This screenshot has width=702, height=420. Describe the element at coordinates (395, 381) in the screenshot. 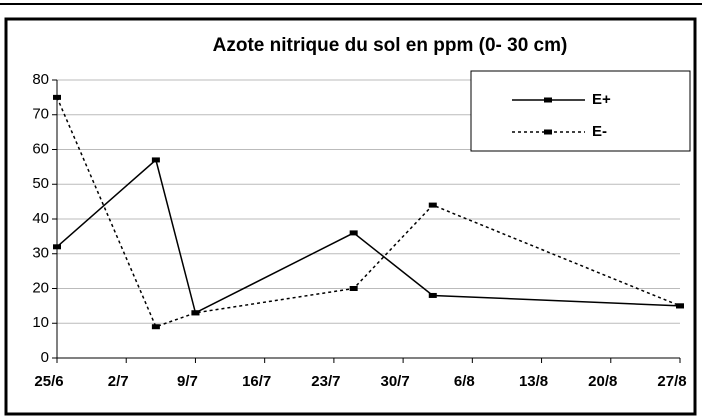

I see `x-tick-label: 30/7` at that location.